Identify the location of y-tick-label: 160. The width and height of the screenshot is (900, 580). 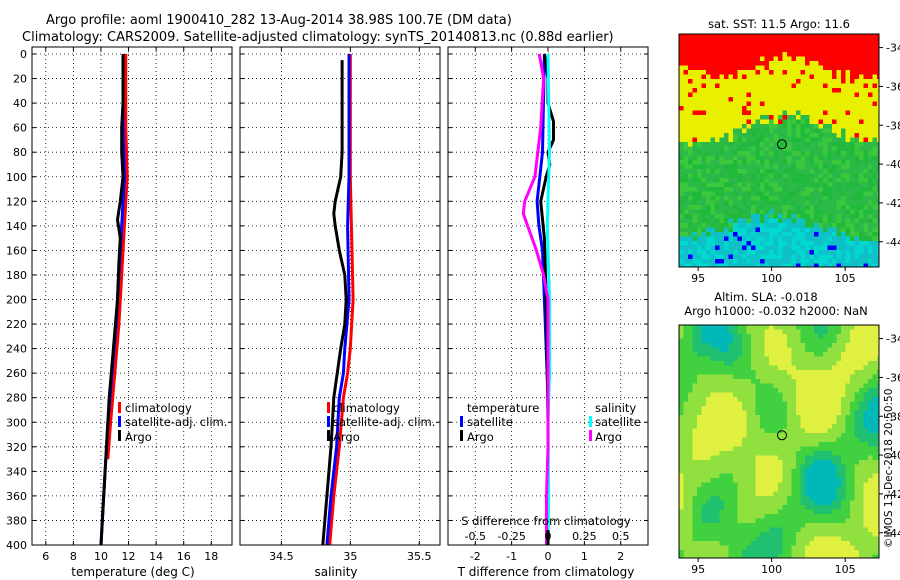
(16, 250).